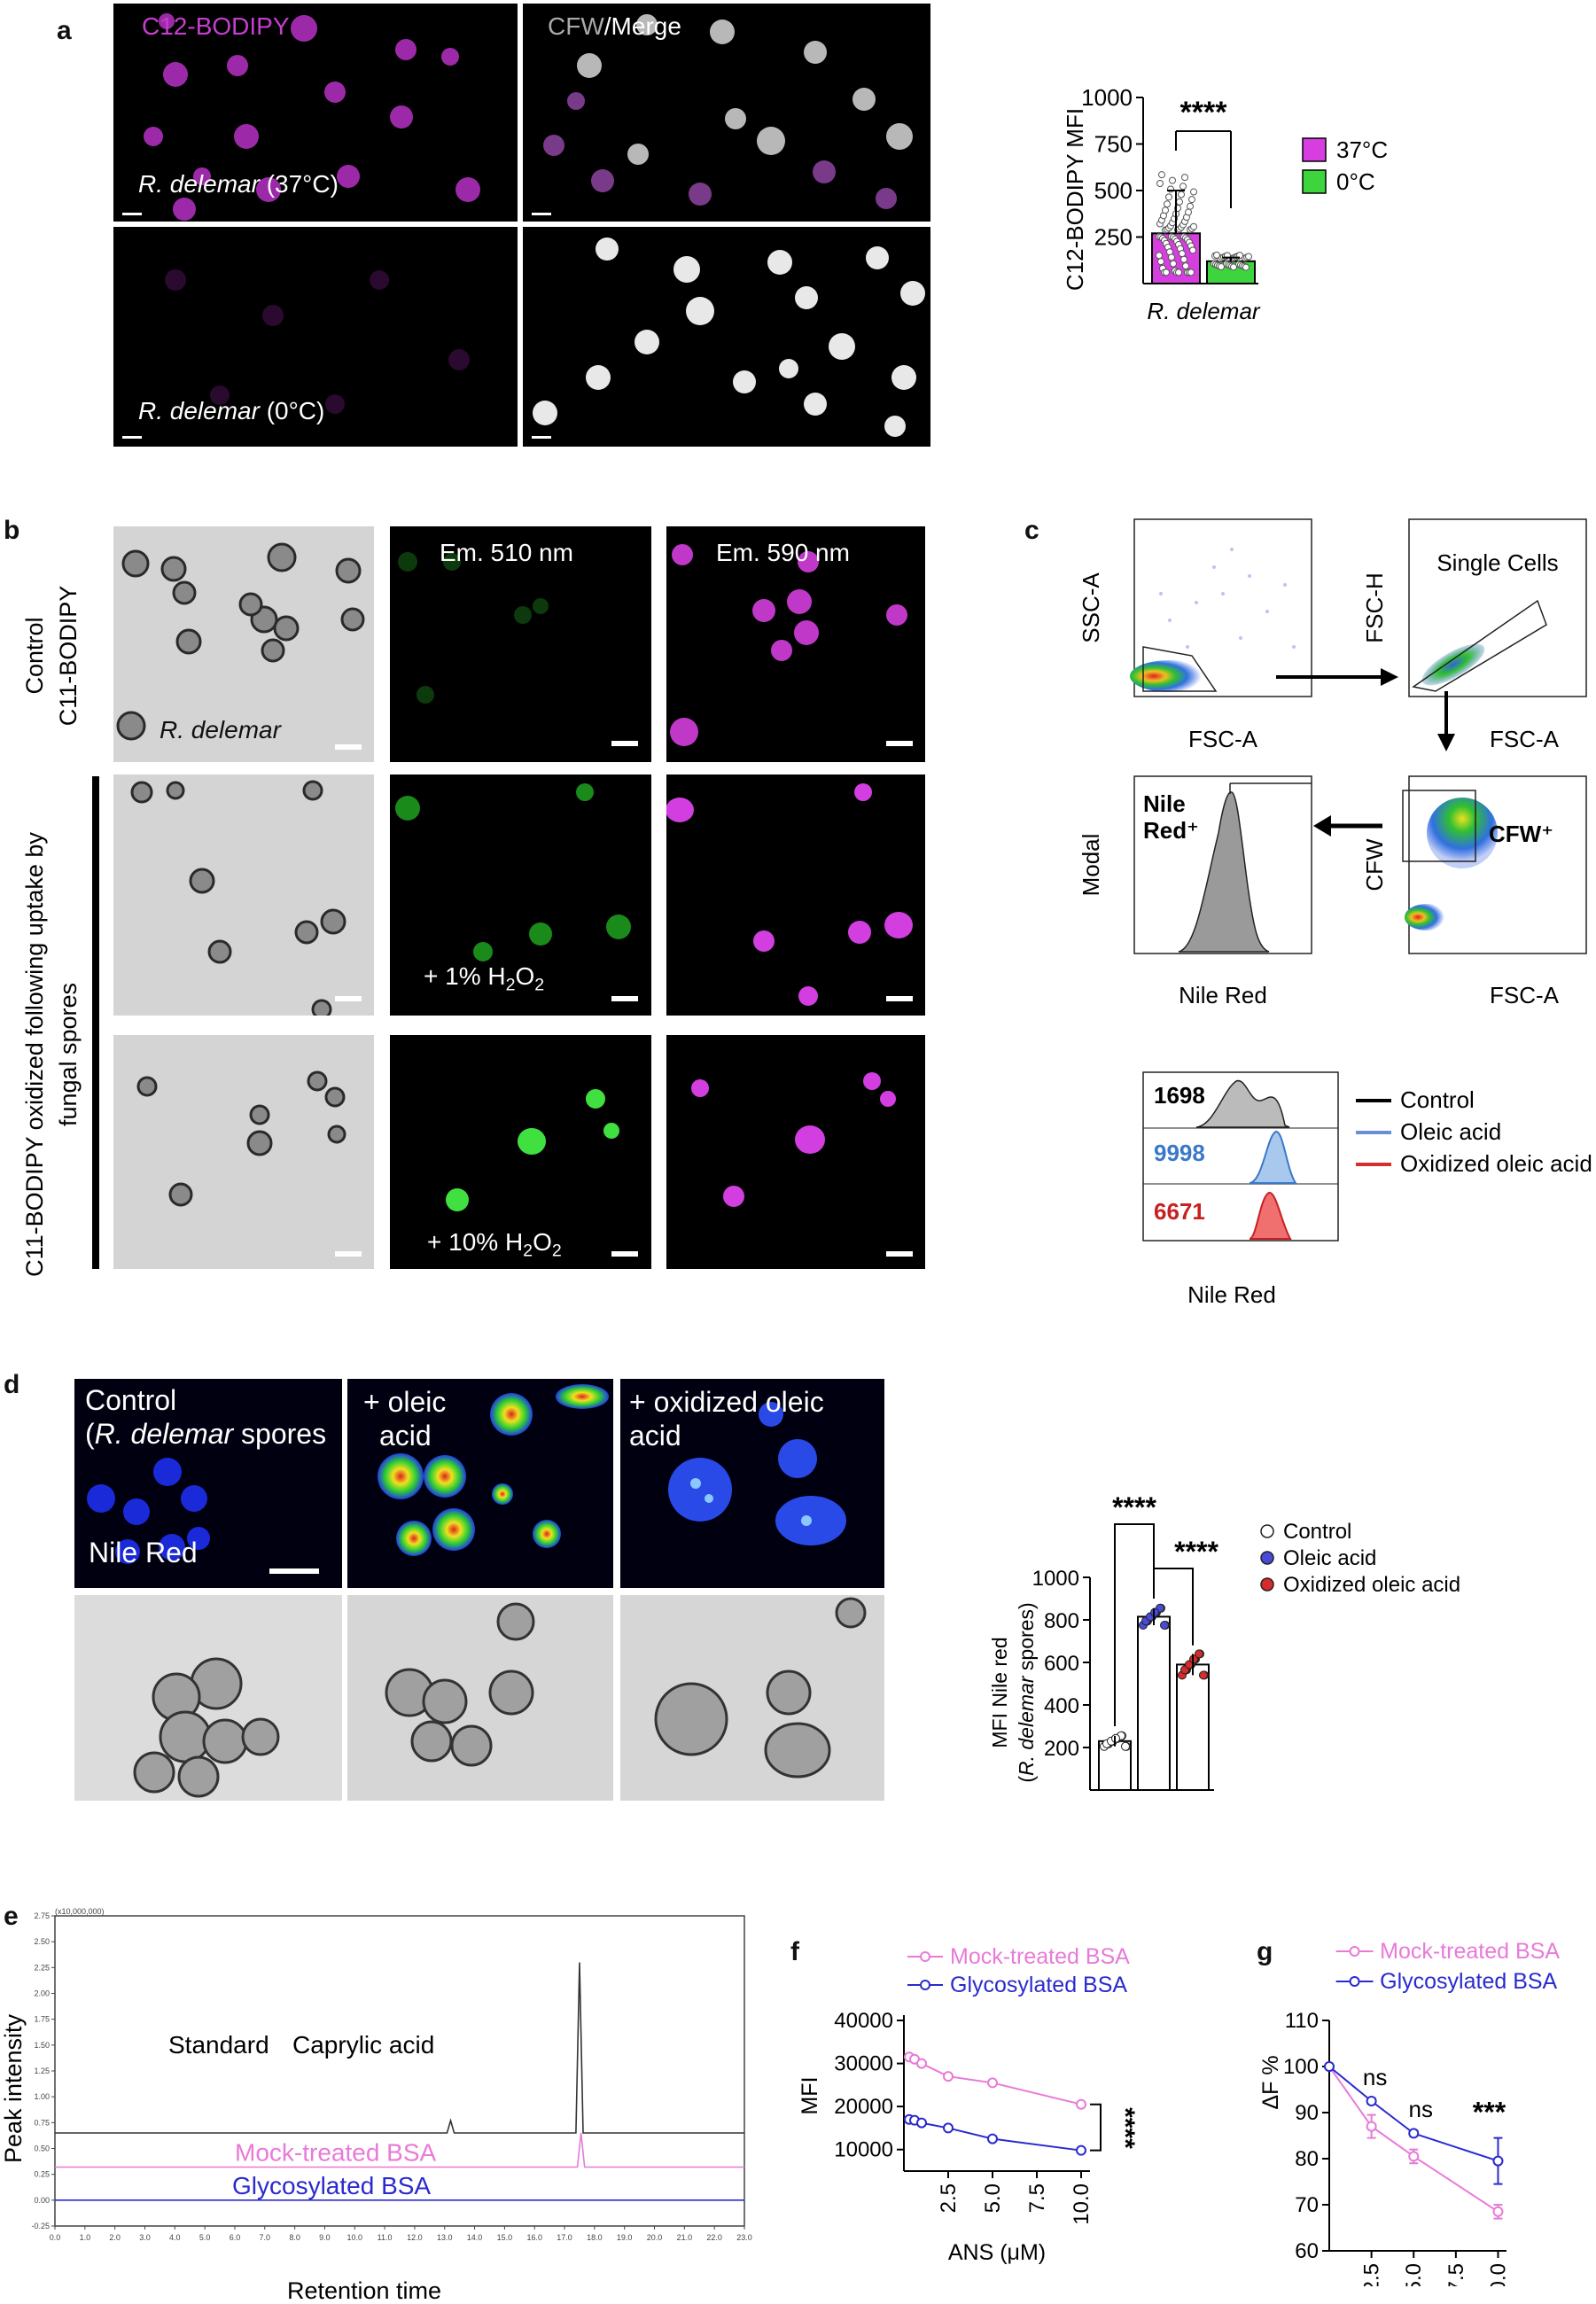 This screenshot has width=1596, height=2304. Describe the element at coordinates (143, 1553) in the screenshot. I see `label-nile-red-d: Nile Red` at that location.